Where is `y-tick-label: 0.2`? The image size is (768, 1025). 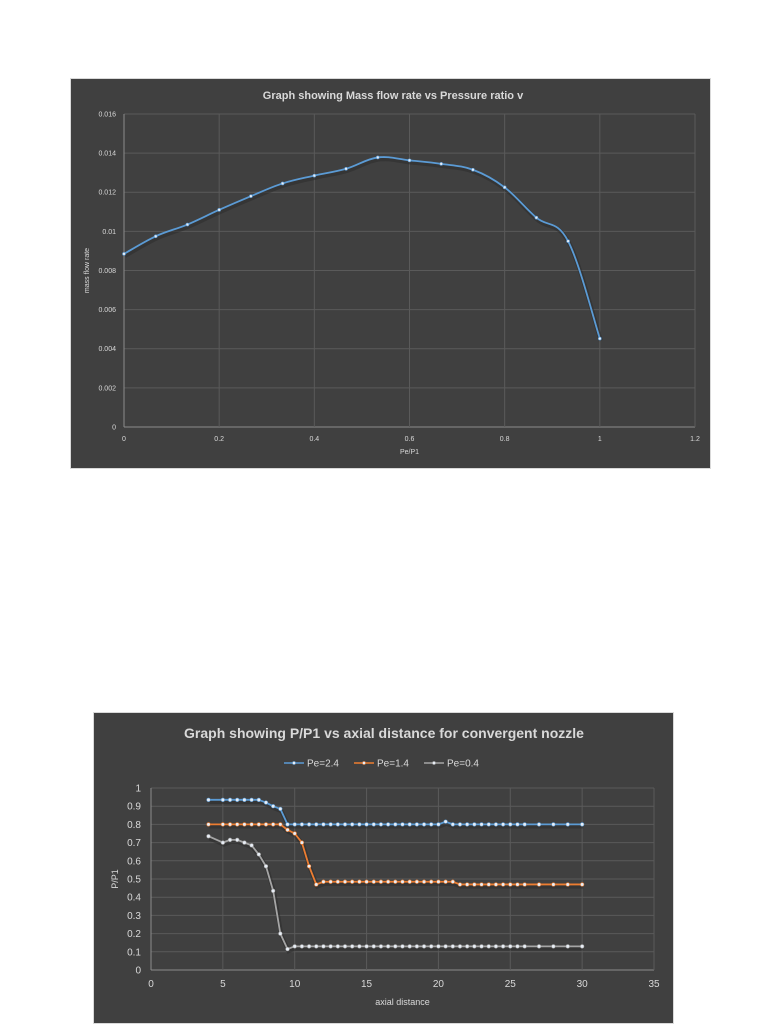
y-tick-label: 0.2 is located at coordinates (134, 934).